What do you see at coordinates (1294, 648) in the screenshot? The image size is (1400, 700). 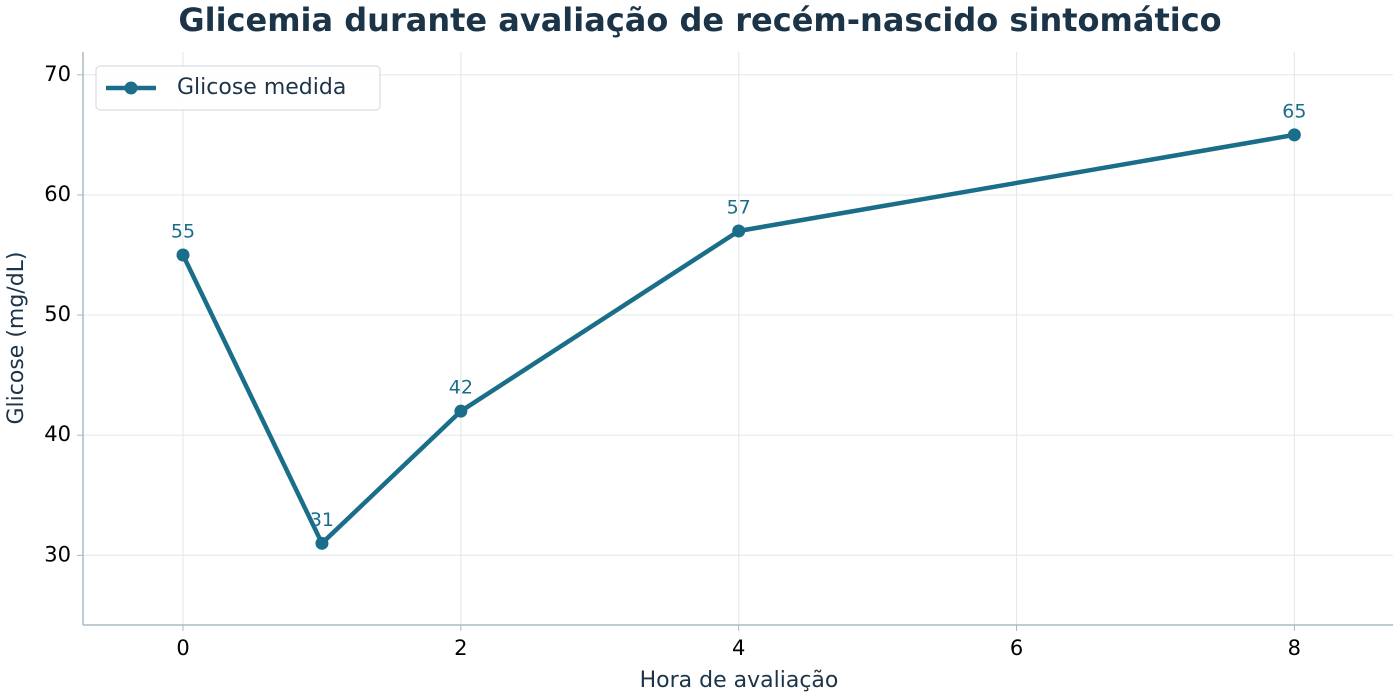 I see `x-tick-label: 8` at bounding box center [1294, 648].